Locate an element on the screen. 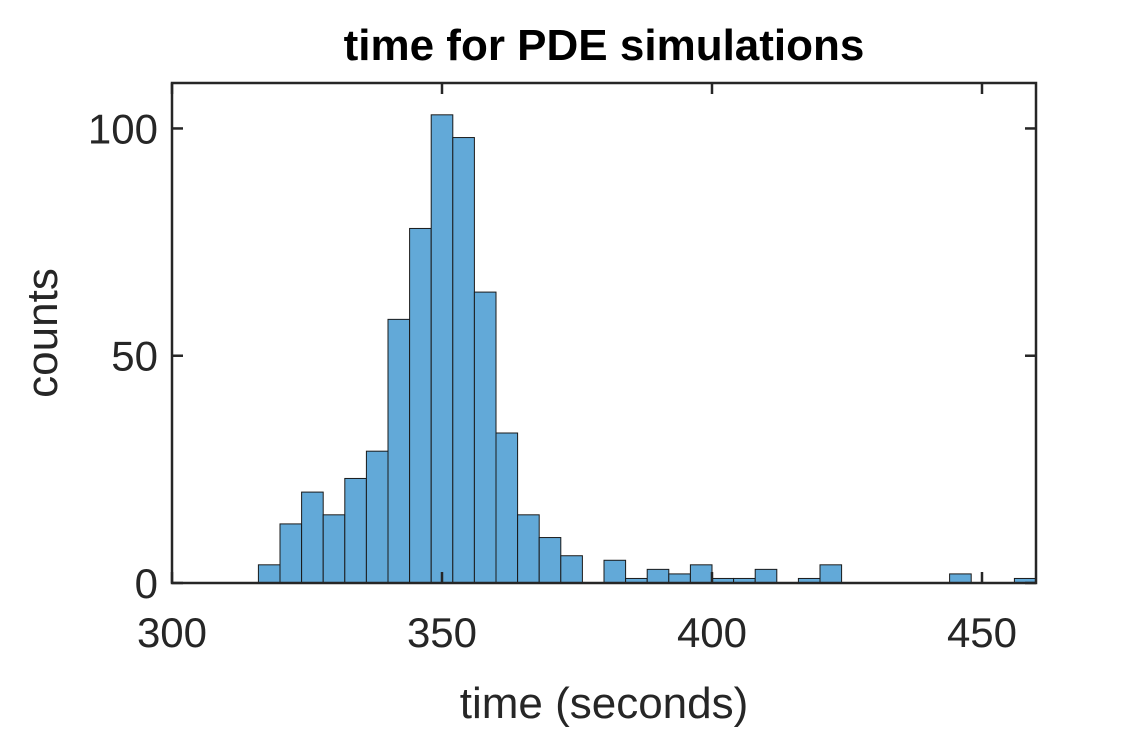 This screenshot has width=1145, height=729. x-tick-label: 300 is located at coordinates (172, 632).